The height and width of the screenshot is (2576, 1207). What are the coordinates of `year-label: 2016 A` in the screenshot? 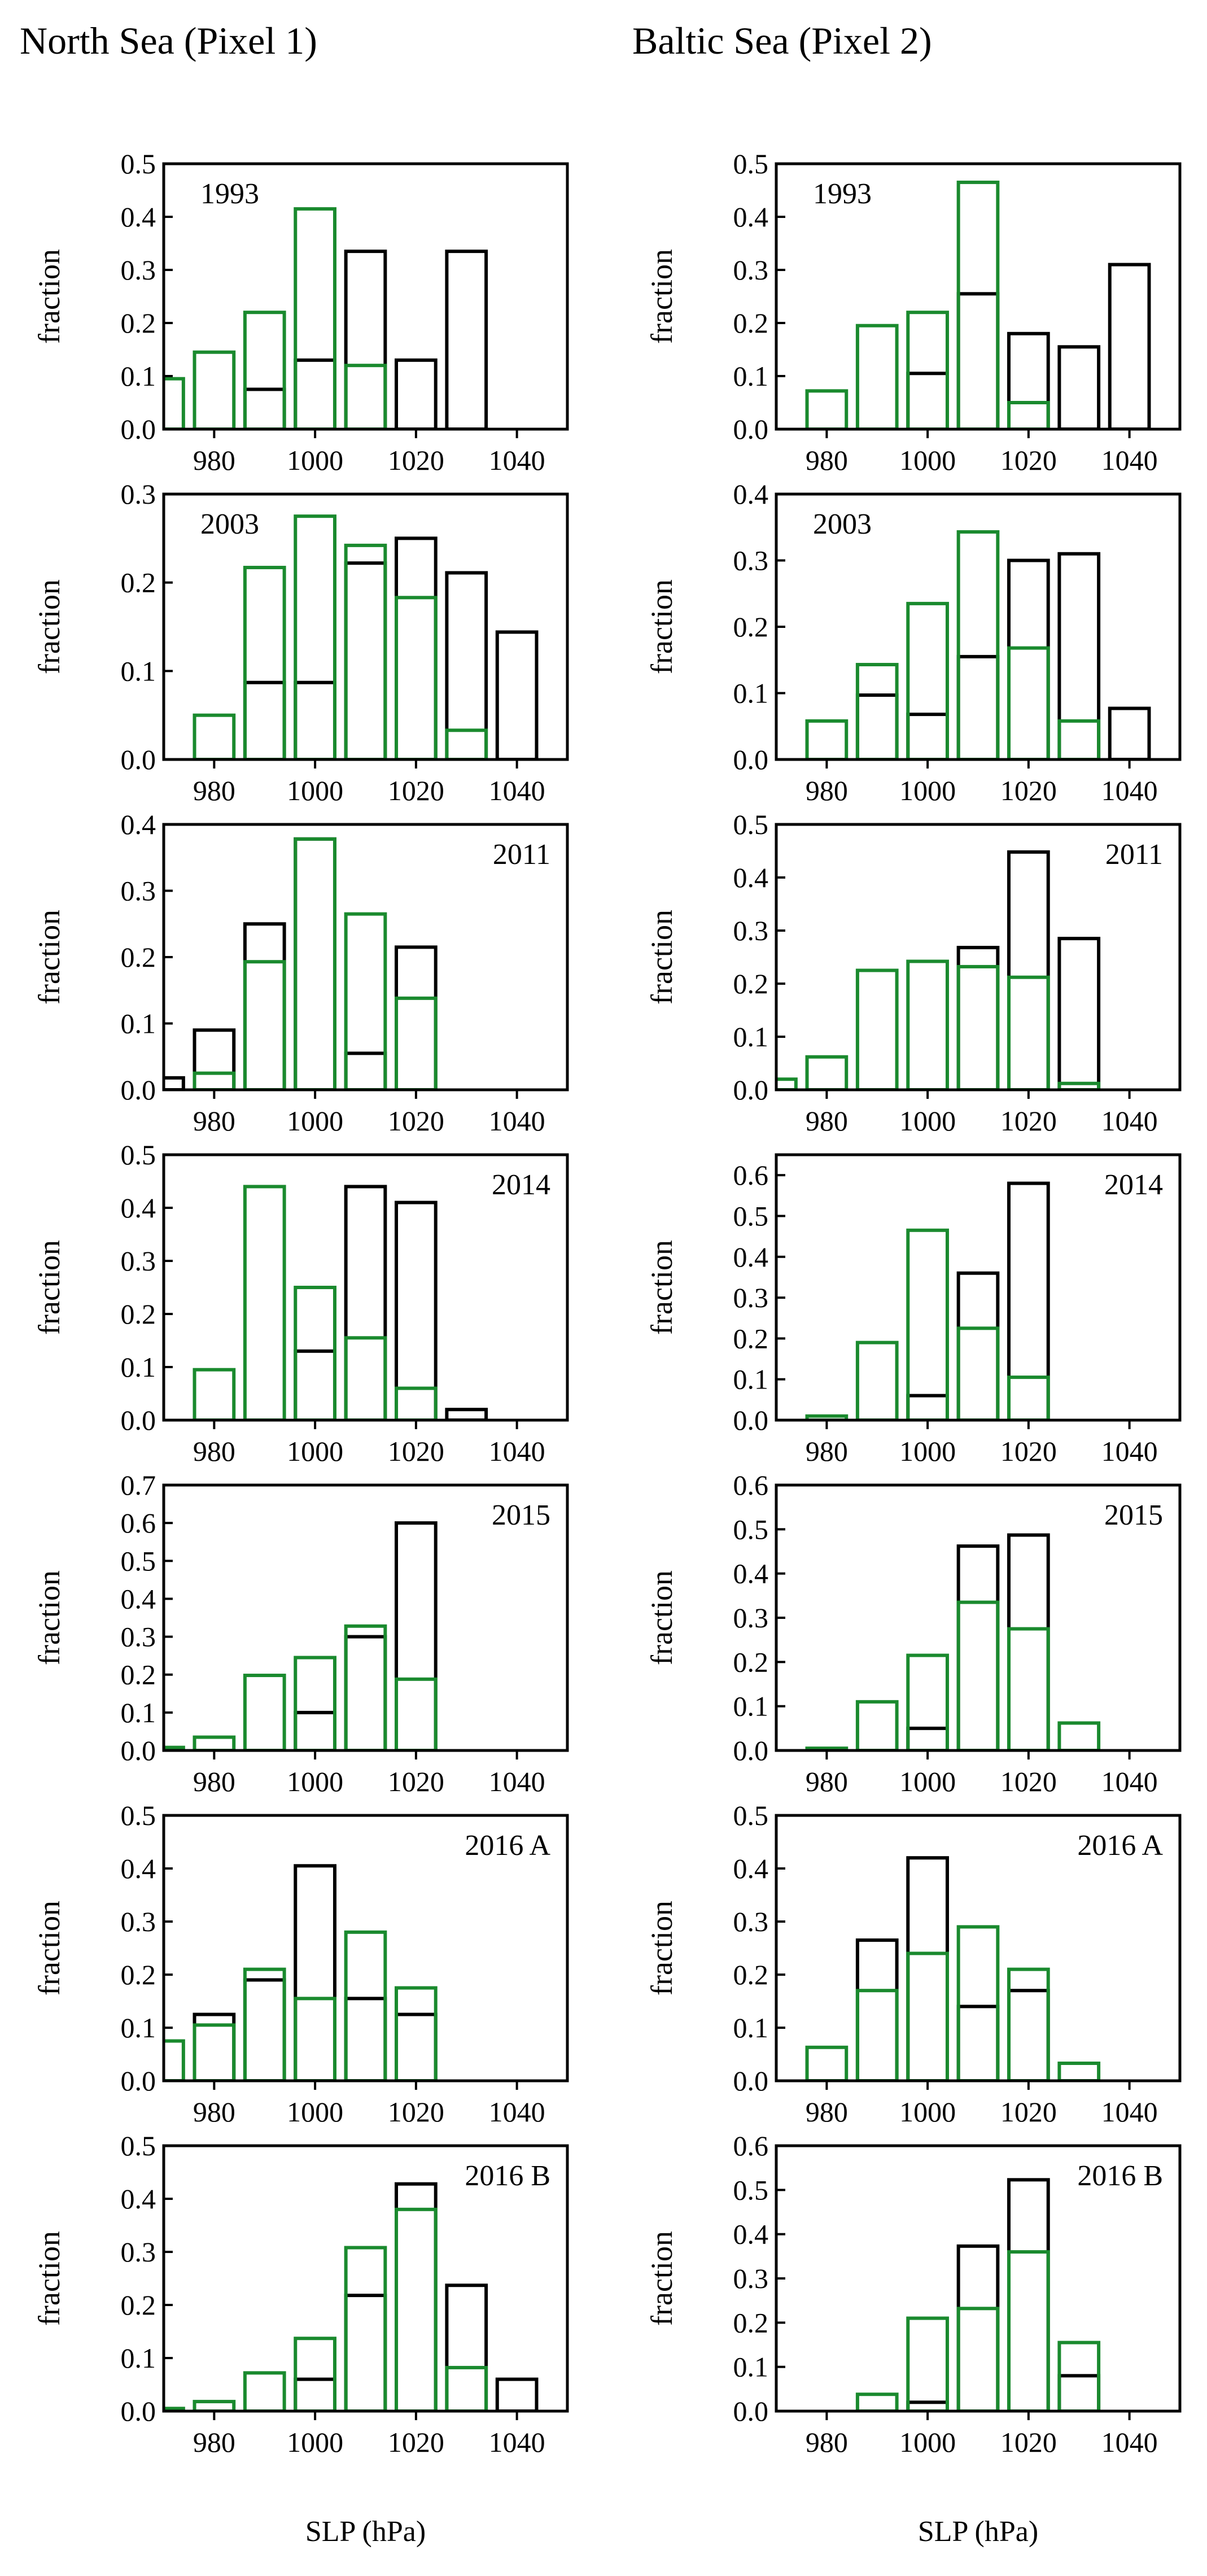 It's located at (508, 1846).